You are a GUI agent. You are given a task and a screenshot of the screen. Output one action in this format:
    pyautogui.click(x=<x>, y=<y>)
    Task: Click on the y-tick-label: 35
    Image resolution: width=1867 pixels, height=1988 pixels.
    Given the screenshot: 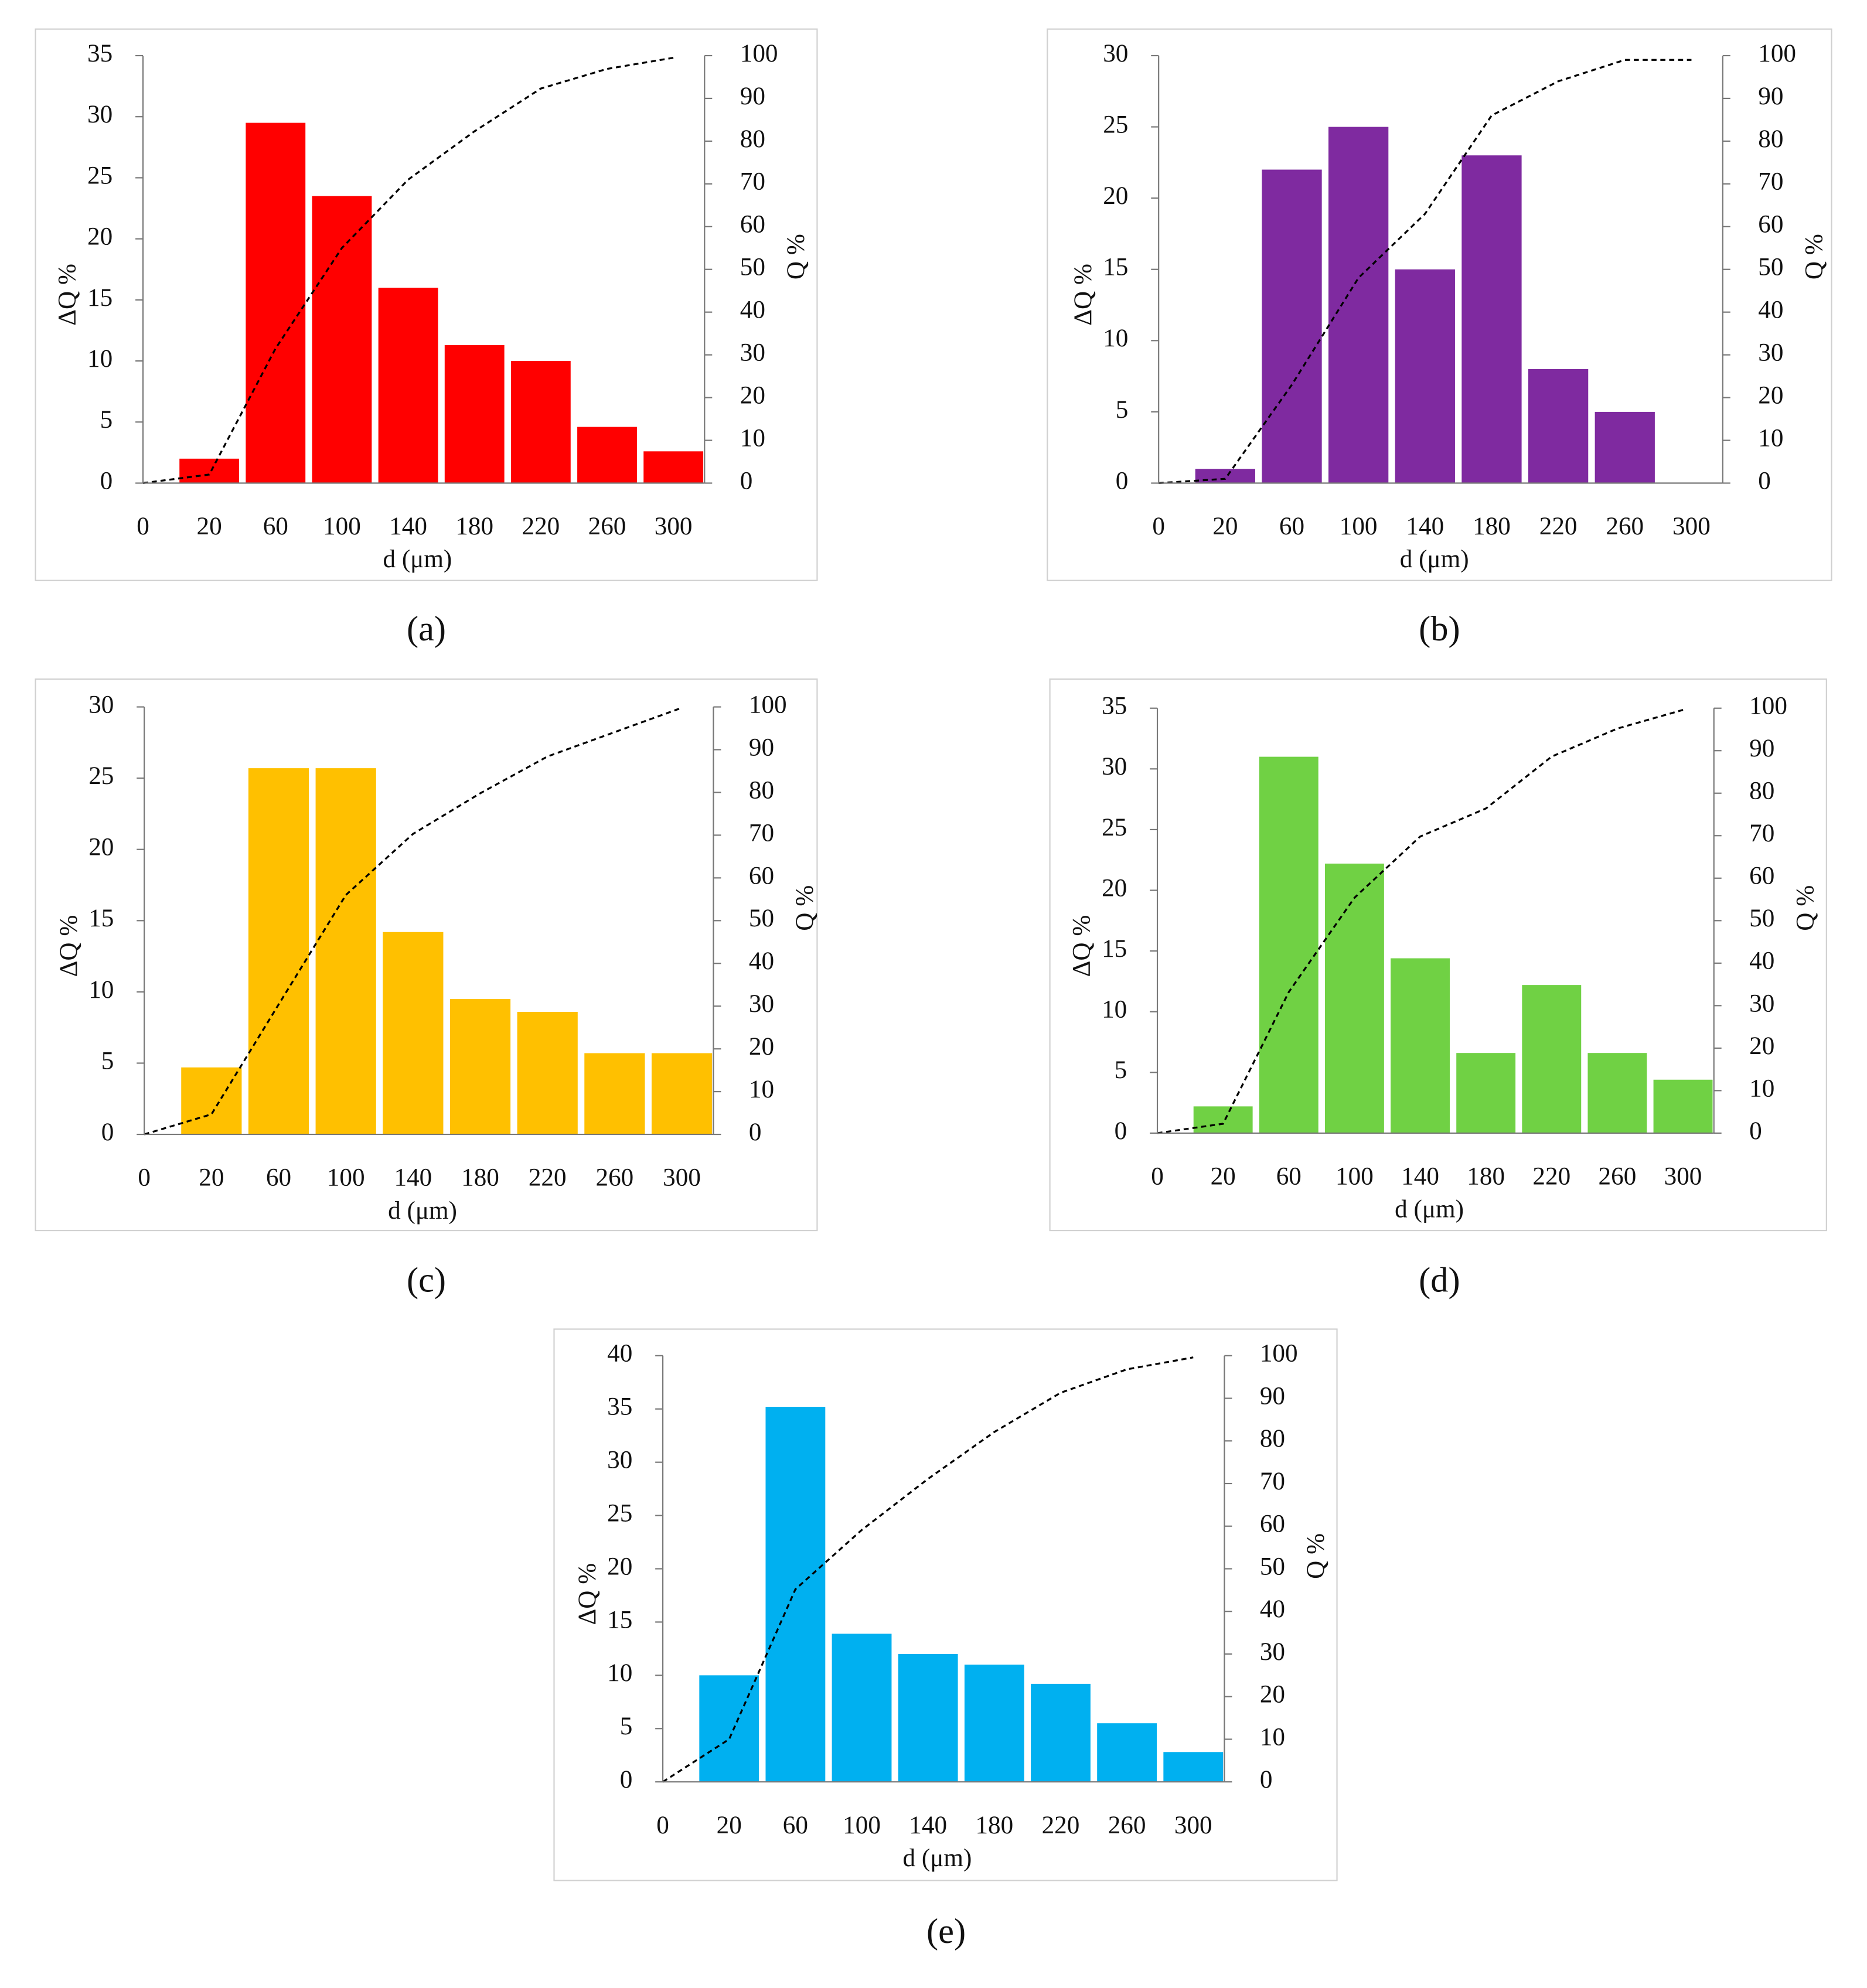 What is the action you would take?
    pyautogui.click(x=100, y=53)
    